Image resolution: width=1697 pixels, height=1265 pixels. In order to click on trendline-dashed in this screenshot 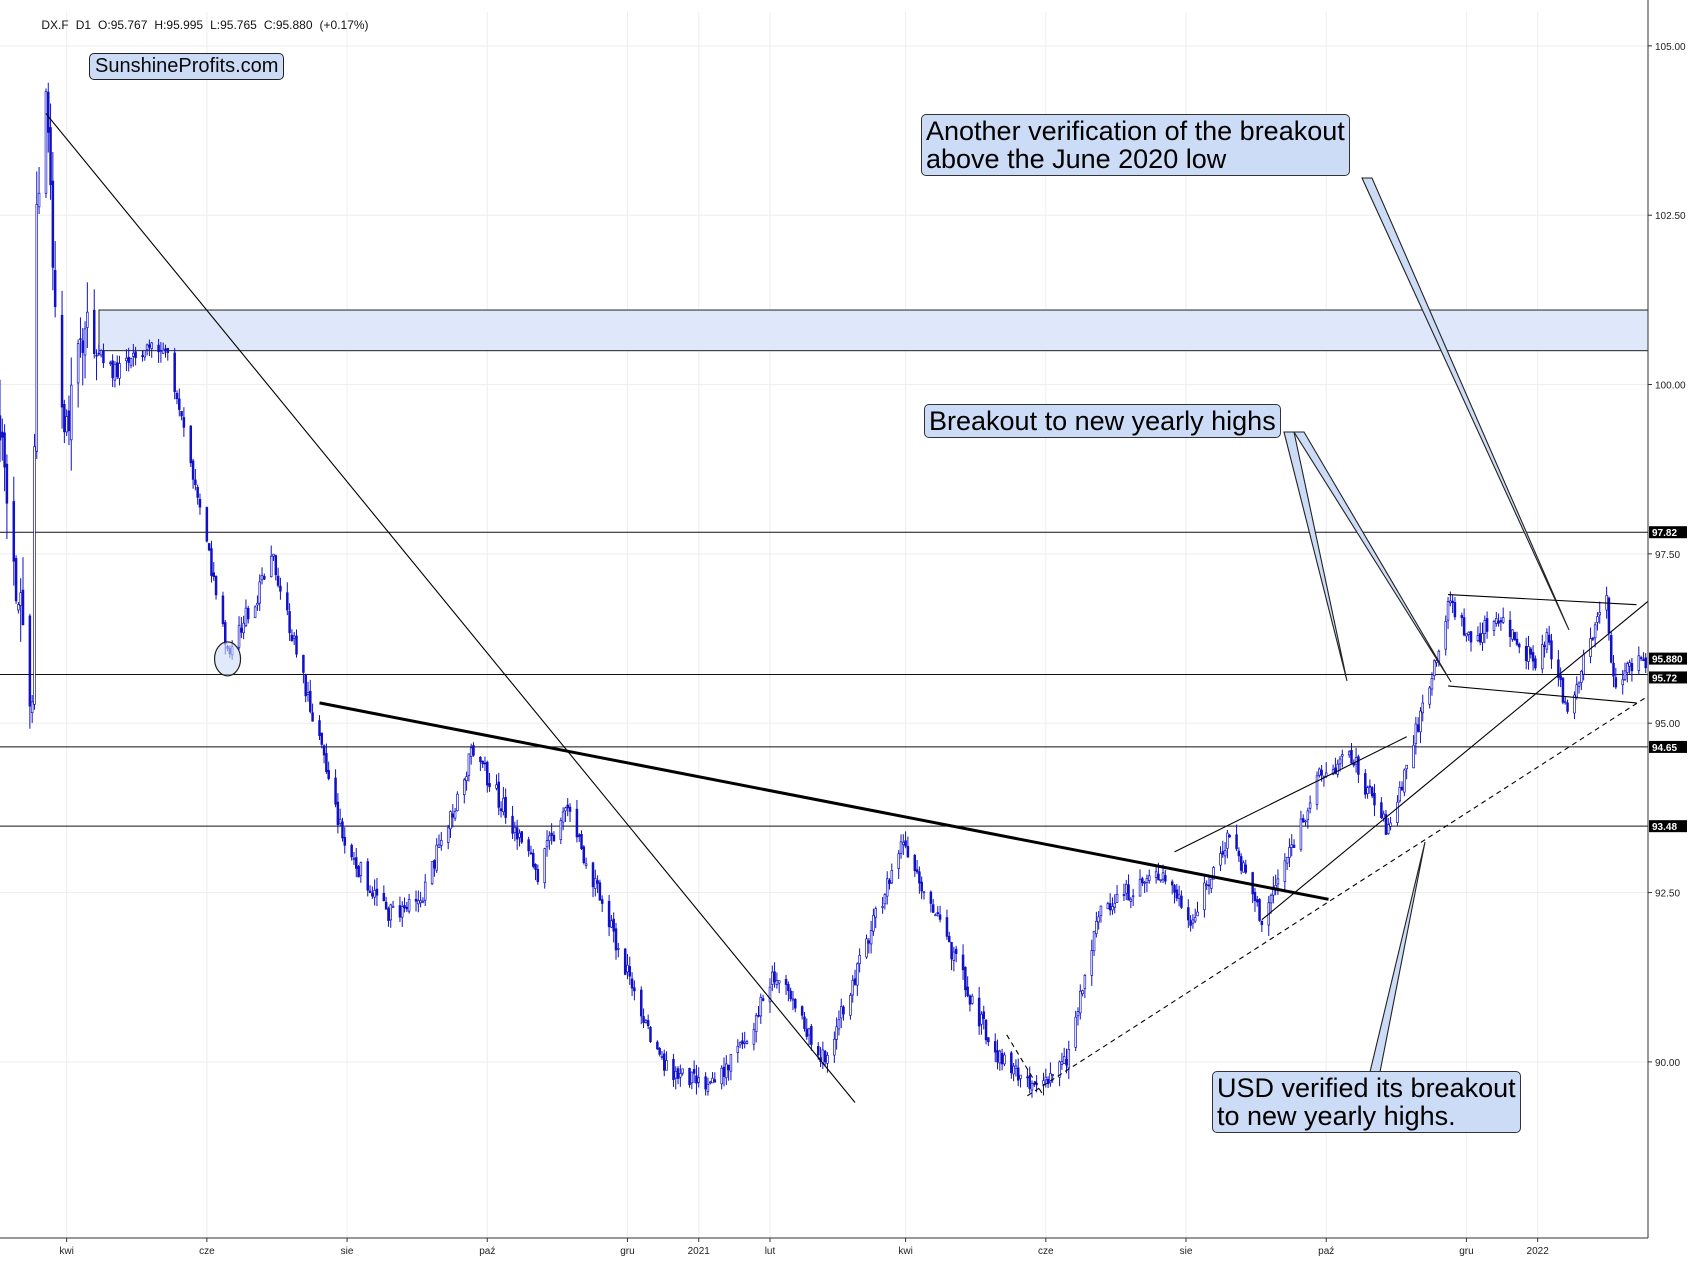, I will do `click(1025, 1065)`.